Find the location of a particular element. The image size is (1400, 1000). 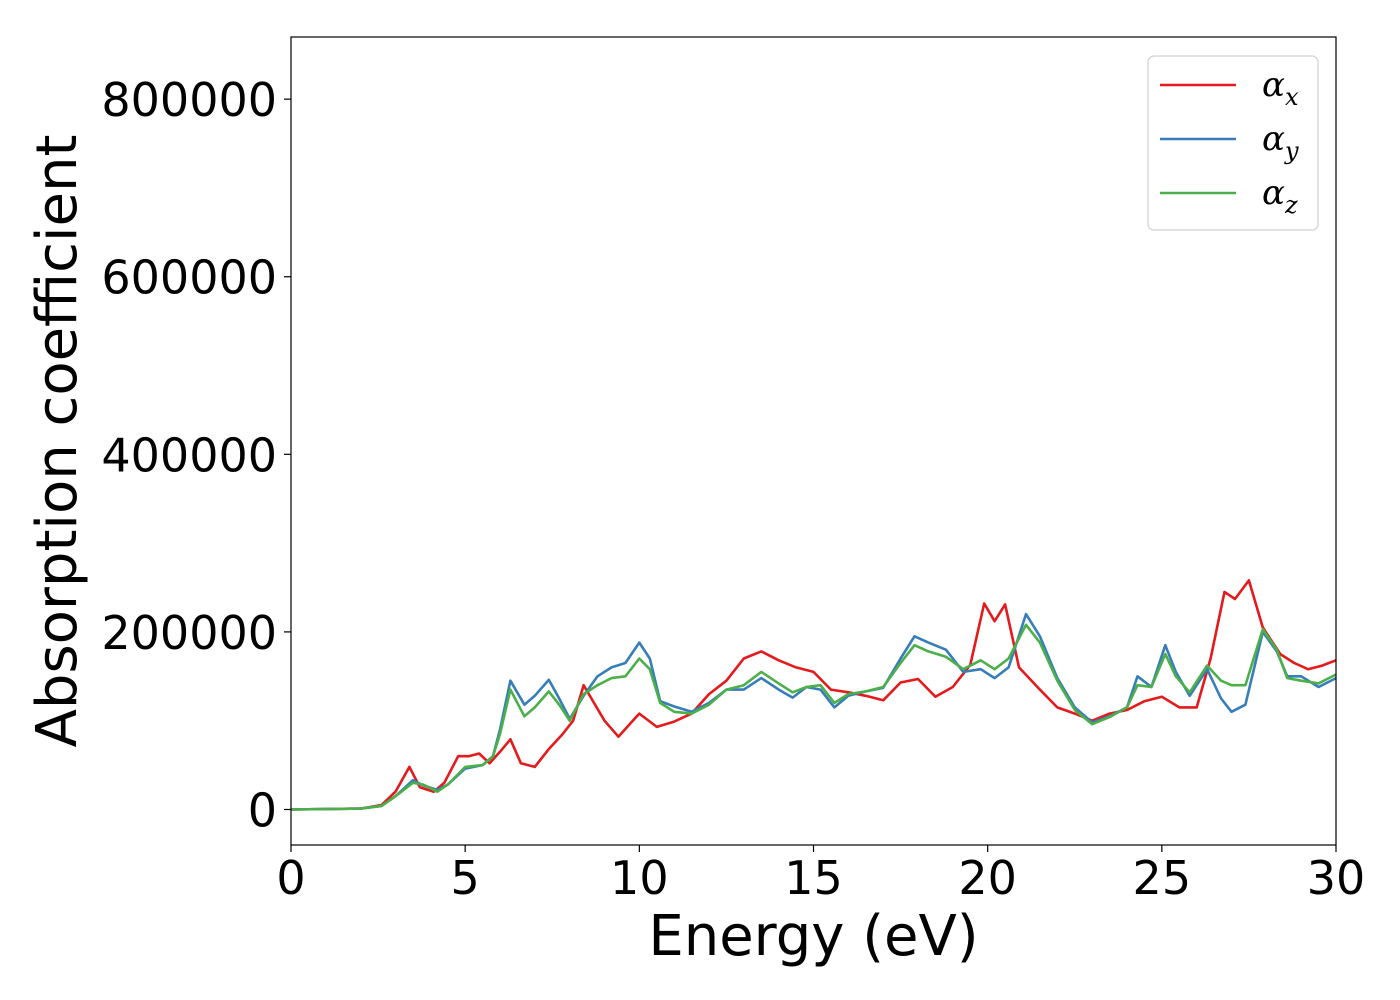

legend: αx αy αz is located at coordinates (1233, 143).